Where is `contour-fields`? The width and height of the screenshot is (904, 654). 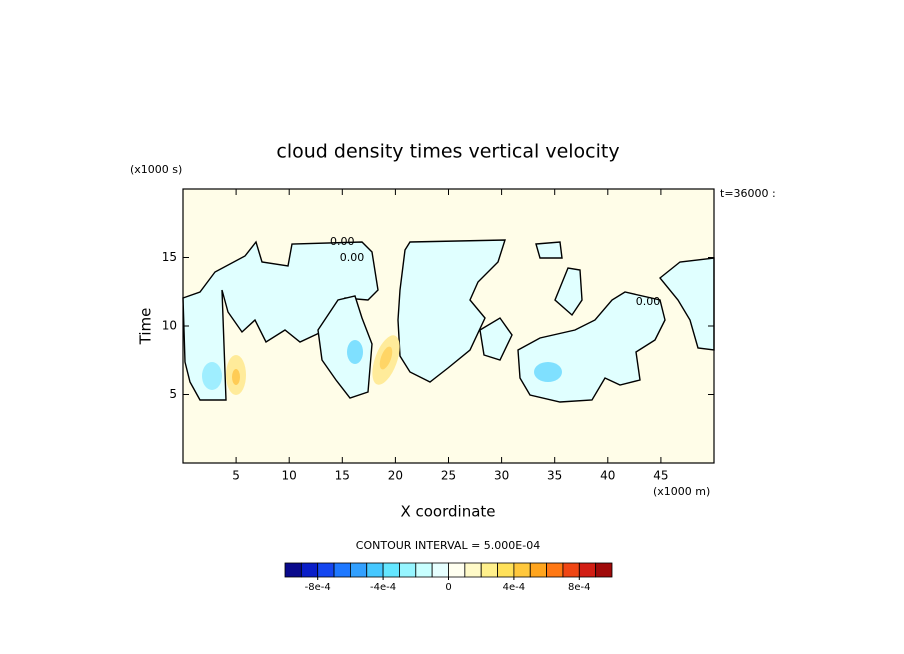
contour-fields is located at coordinates (448, 321).